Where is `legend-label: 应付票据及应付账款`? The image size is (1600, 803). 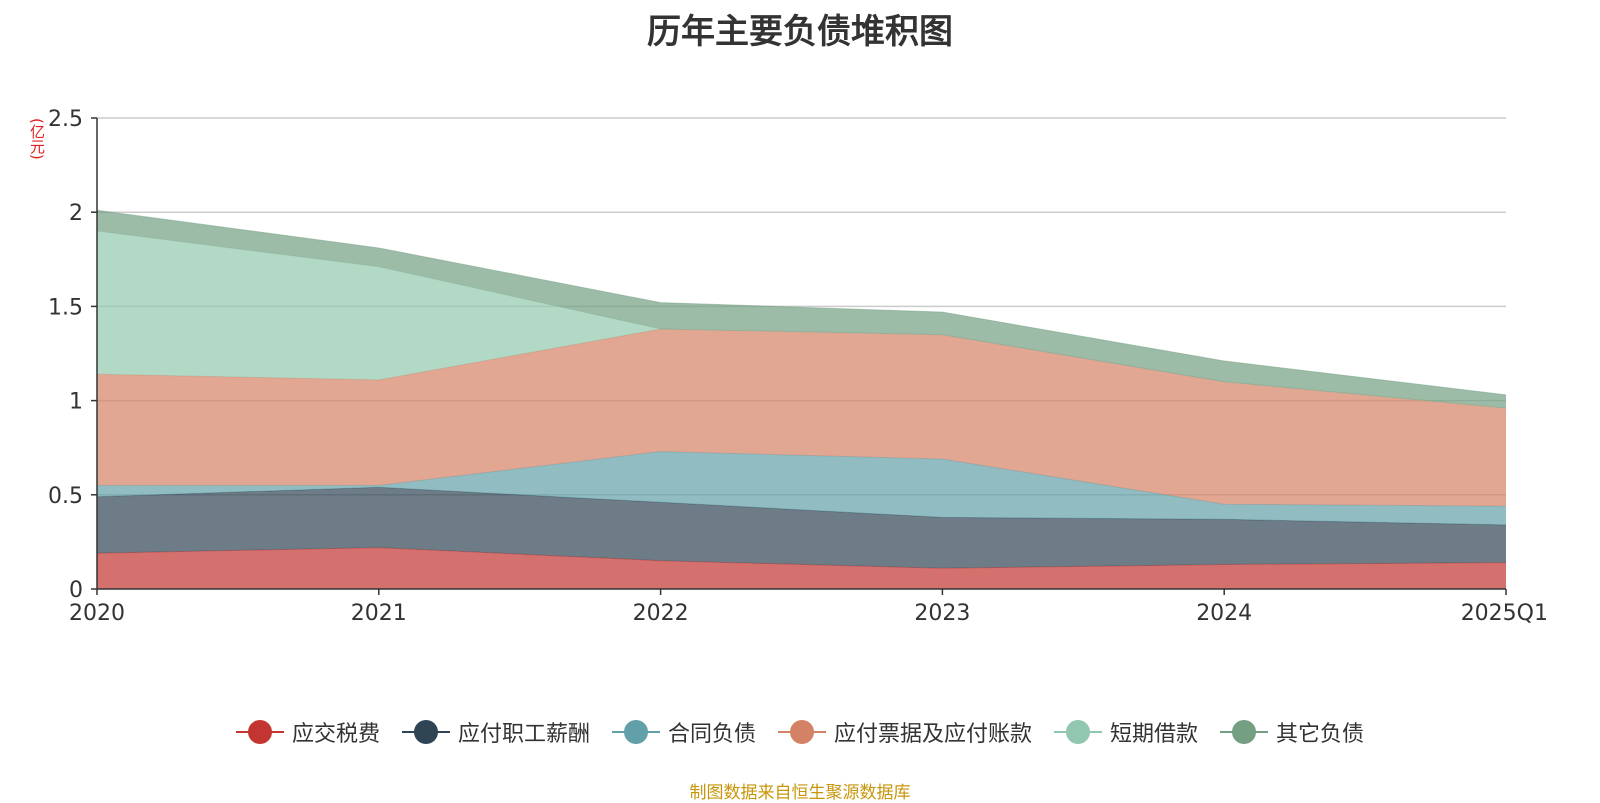
legend-label: 应付票据及应付账款 is located at coordinates (933, 734).